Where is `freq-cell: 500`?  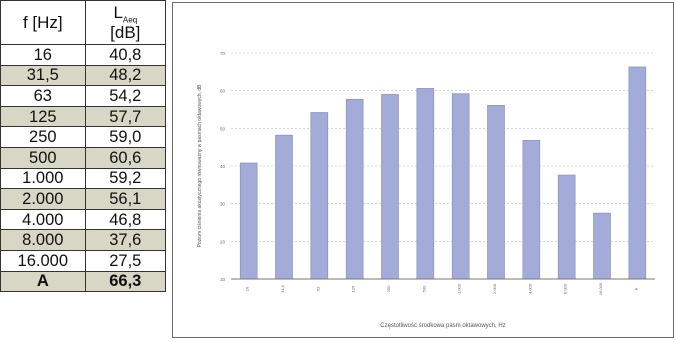 freq-cell: 500 is located at coordinates (43, 157).